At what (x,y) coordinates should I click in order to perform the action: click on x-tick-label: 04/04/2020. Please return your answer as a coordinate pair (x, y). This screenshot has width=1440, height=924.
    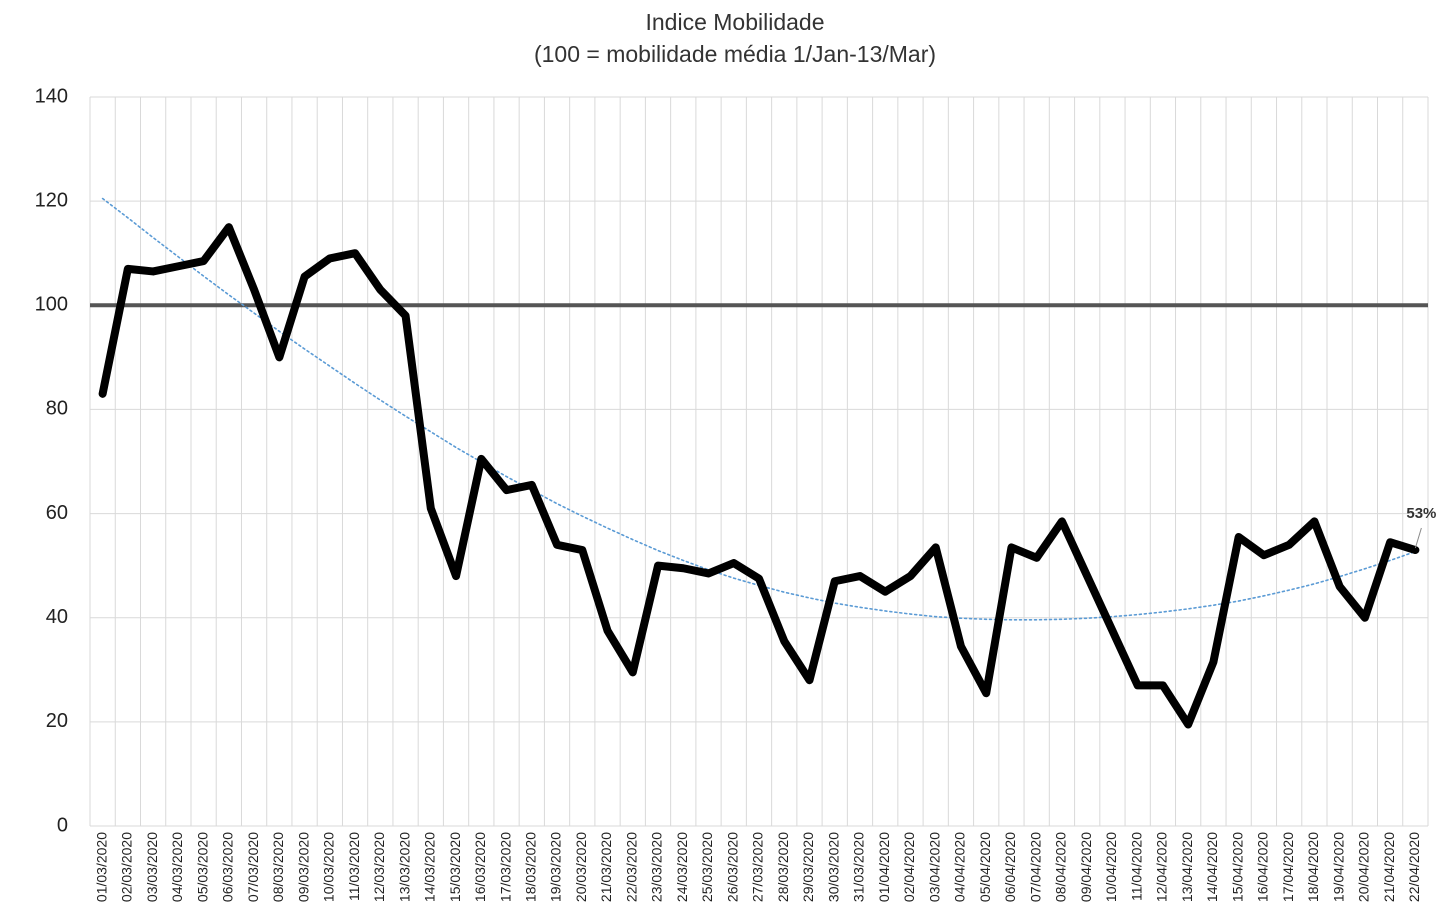
    Looking at the image, I should click on (960, 867).